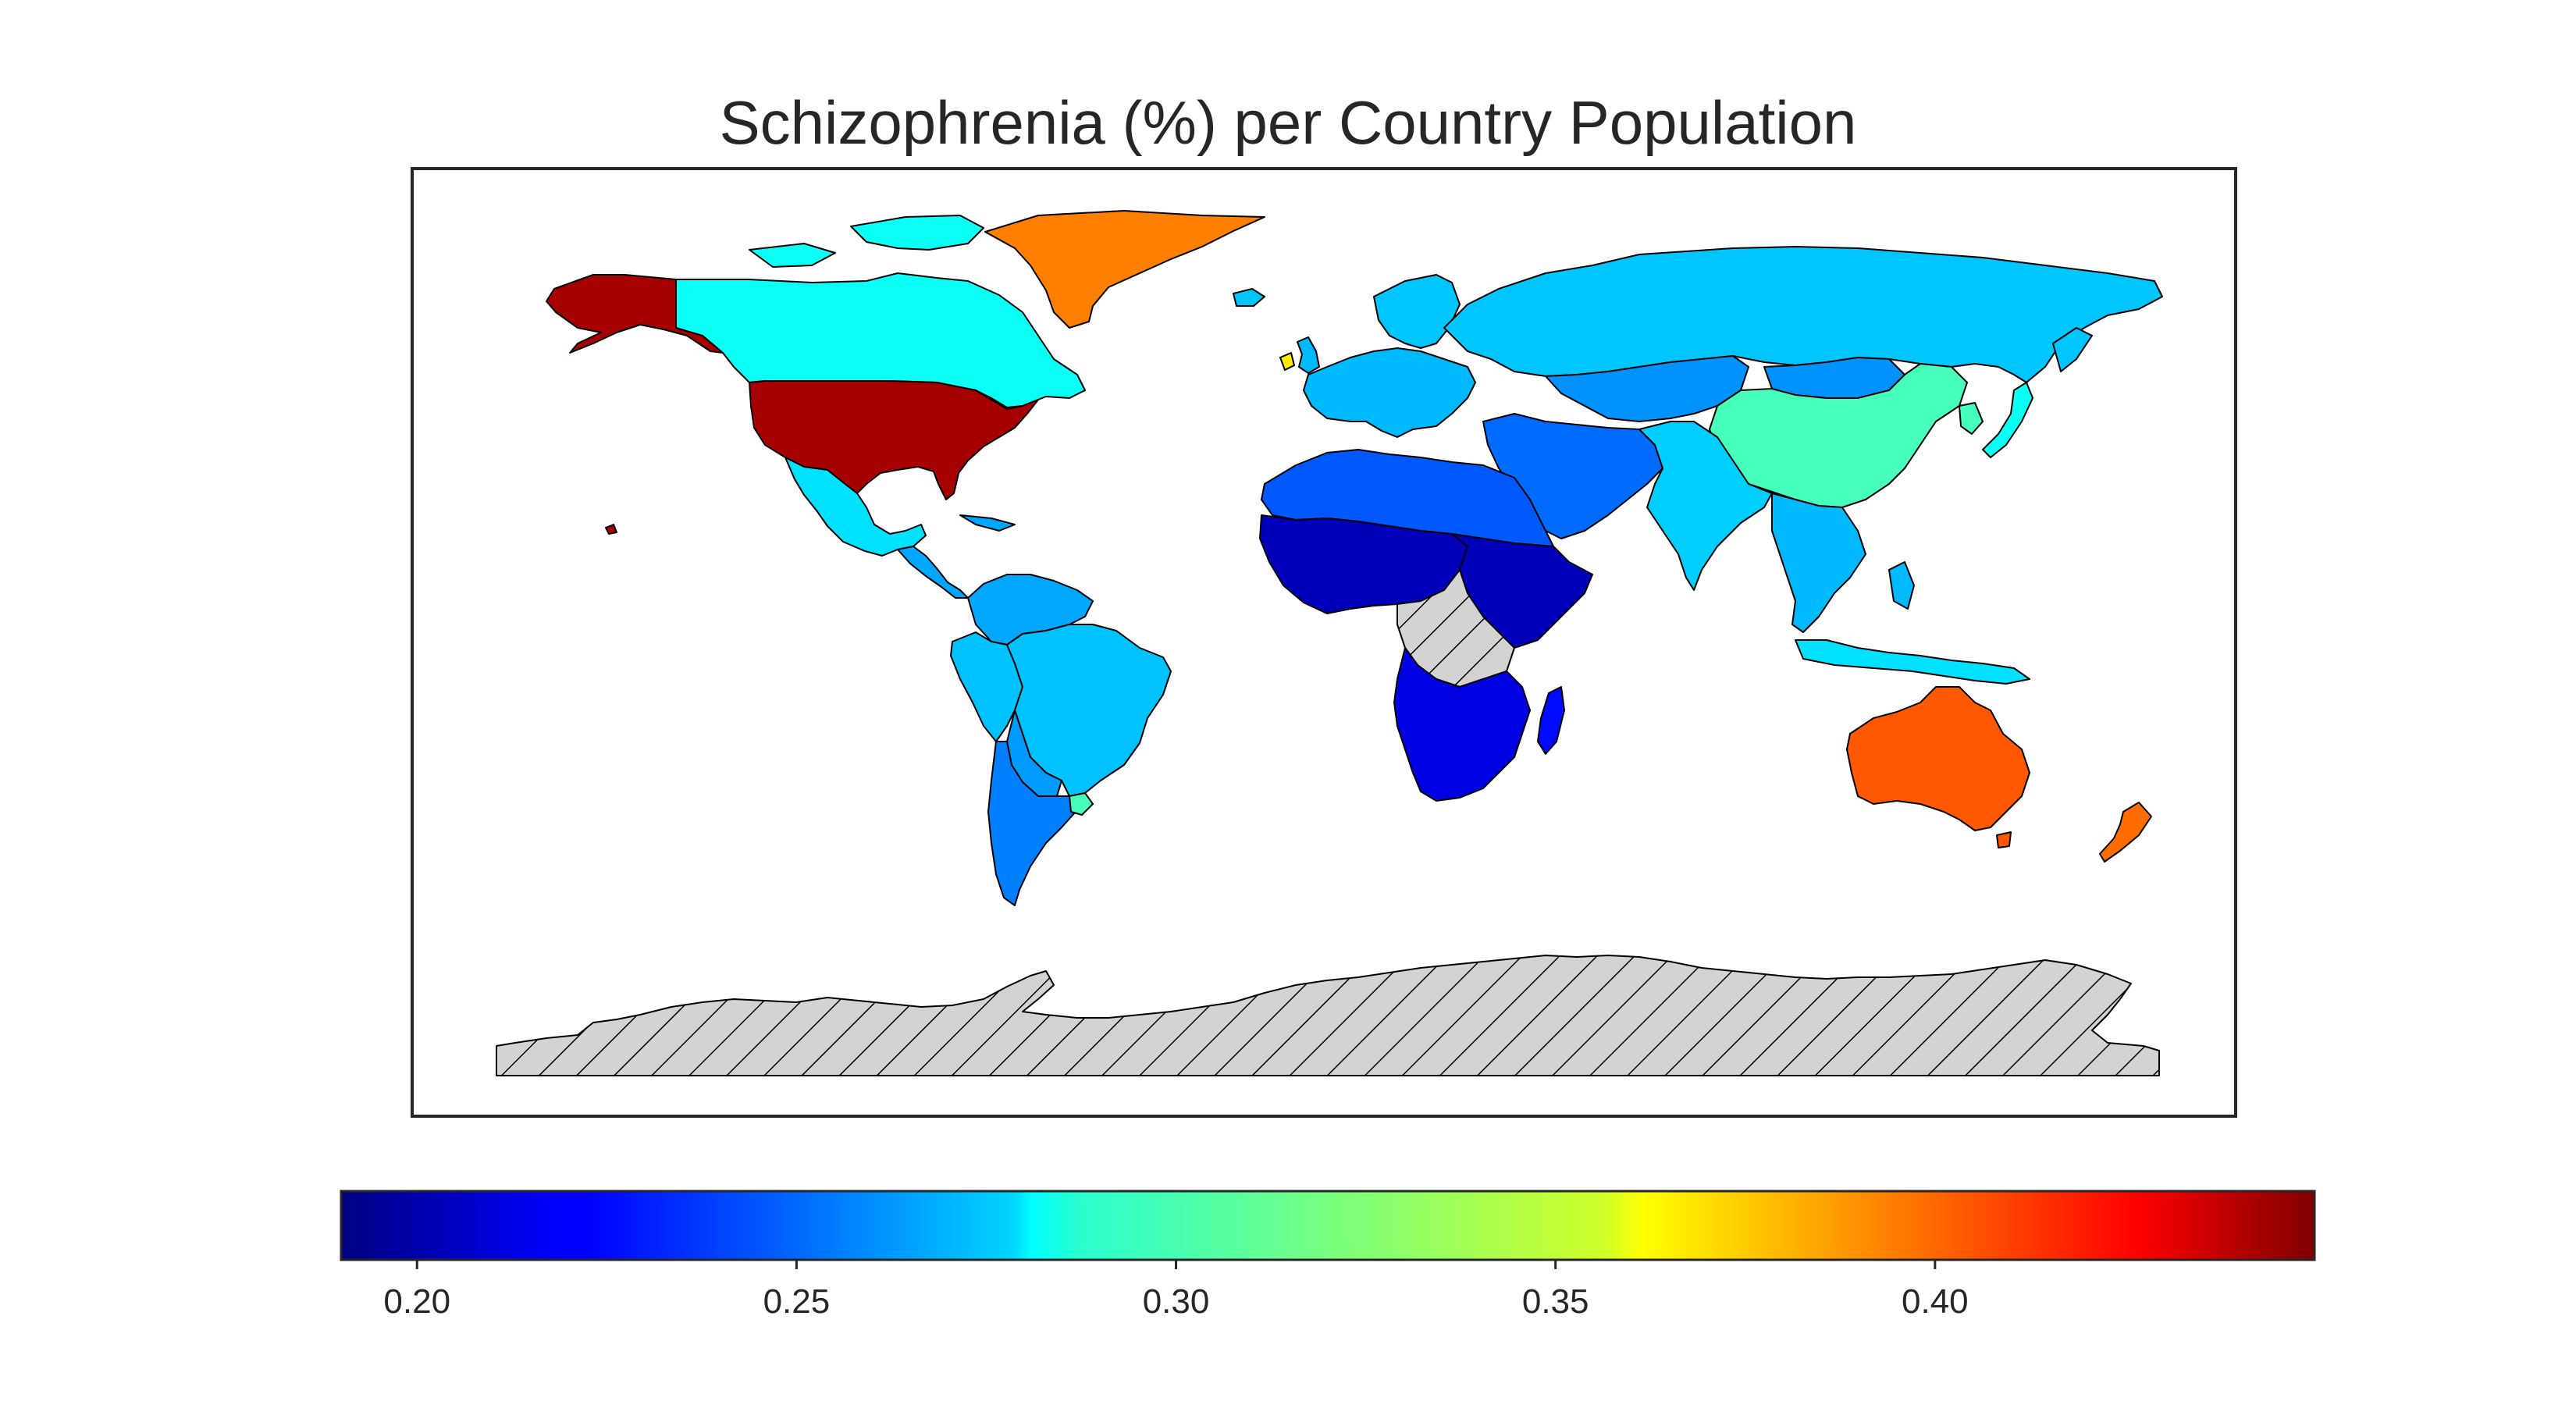  What do you see at coordinates (988, 523) in the screenshot?
I see `region-caribbean` at bounding box center [988, 523].